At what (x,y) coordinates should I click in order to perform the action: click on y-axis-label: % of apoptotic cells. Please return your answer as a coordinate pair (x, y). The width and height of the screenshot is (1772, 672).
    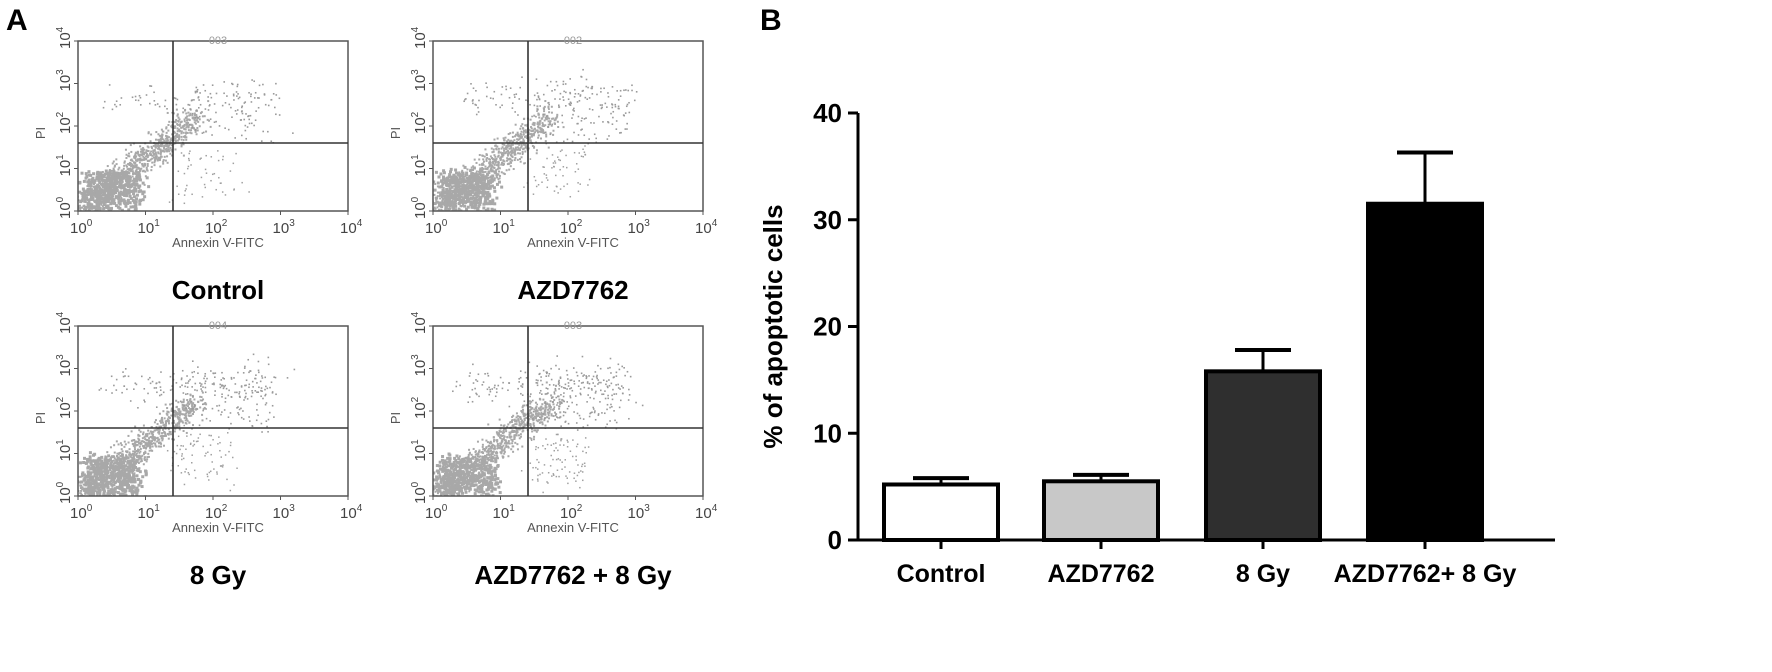
    Looking at the image, I should click on (773, 326).